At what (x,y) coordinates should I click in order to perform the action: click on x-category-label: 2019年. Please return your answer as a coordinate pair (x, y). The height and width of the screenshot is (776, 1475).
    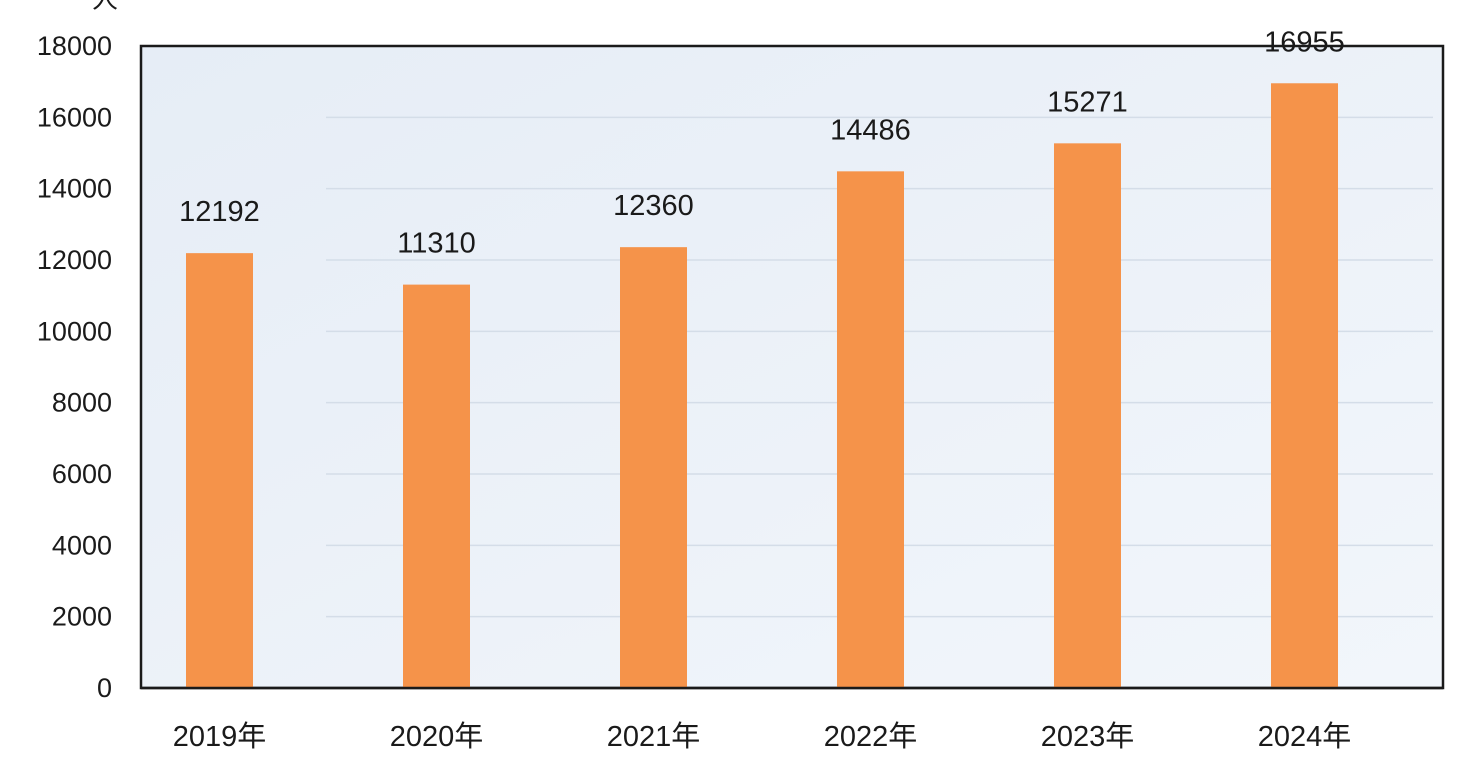
    Looking at the image, I should click on (220, 736).